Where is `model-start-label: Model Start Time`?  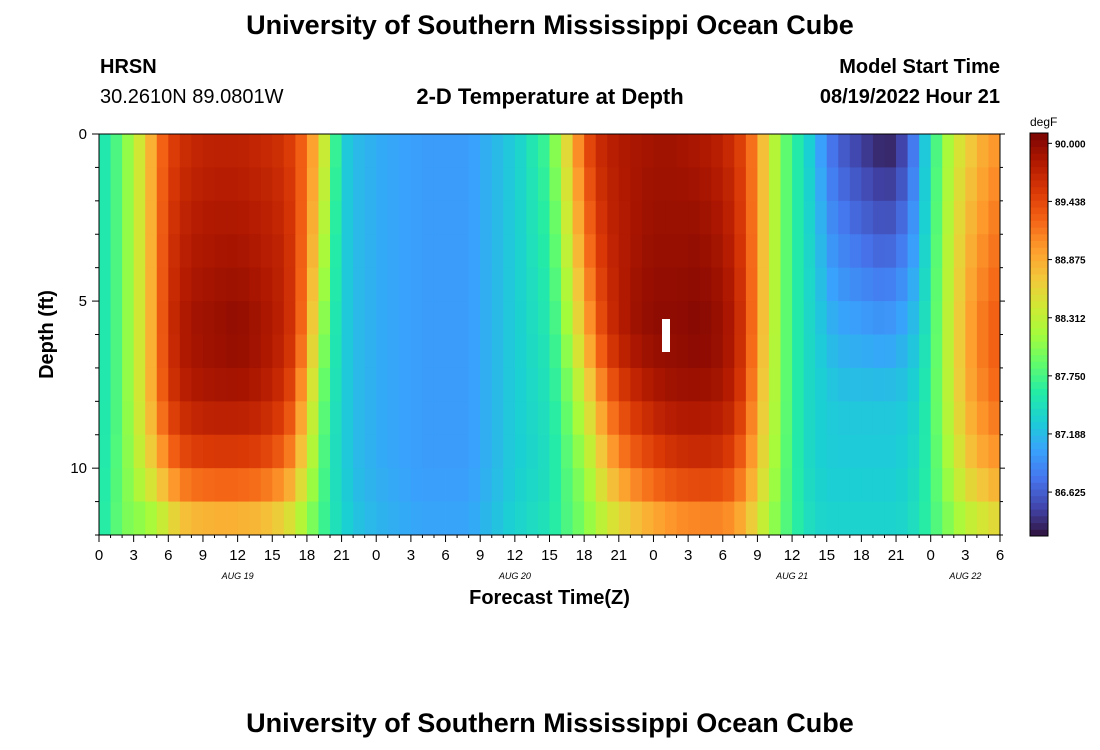
model-start-label: Model Start Time is located at coordinates (919, 67).